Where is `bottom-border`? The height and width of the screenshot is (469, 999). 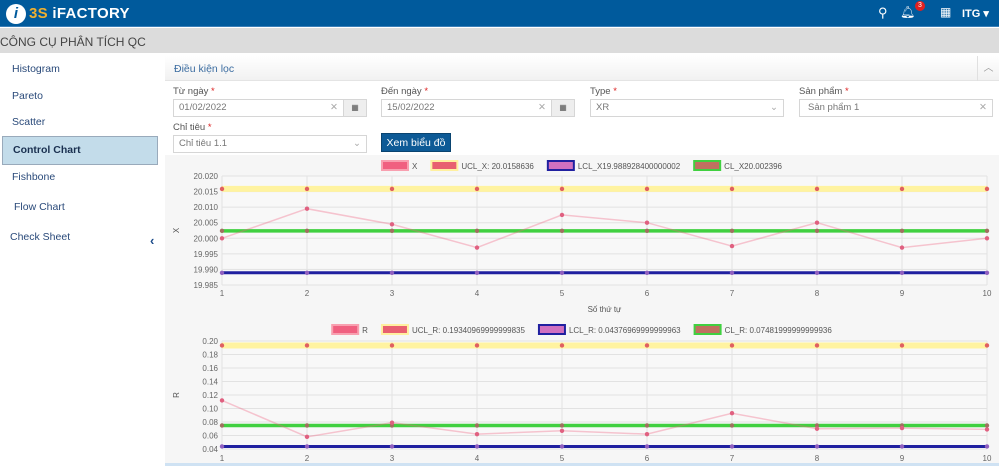 bottom-border is located at coordinates (582, 464).